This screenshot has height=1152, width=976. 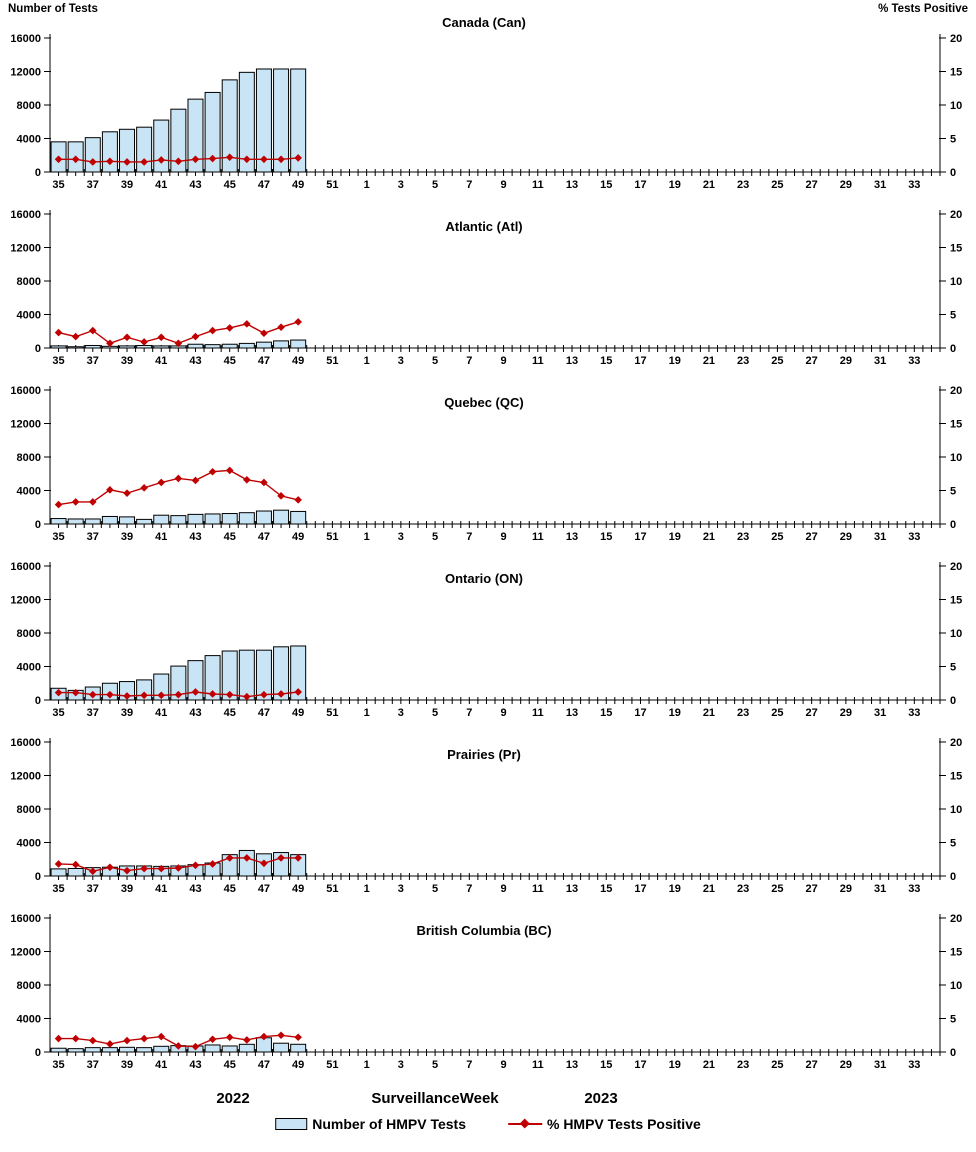 What do you see at coordinates (743, 184) in the screenshot?
I see `svg-text: 23` at bounding box center [743, 184].